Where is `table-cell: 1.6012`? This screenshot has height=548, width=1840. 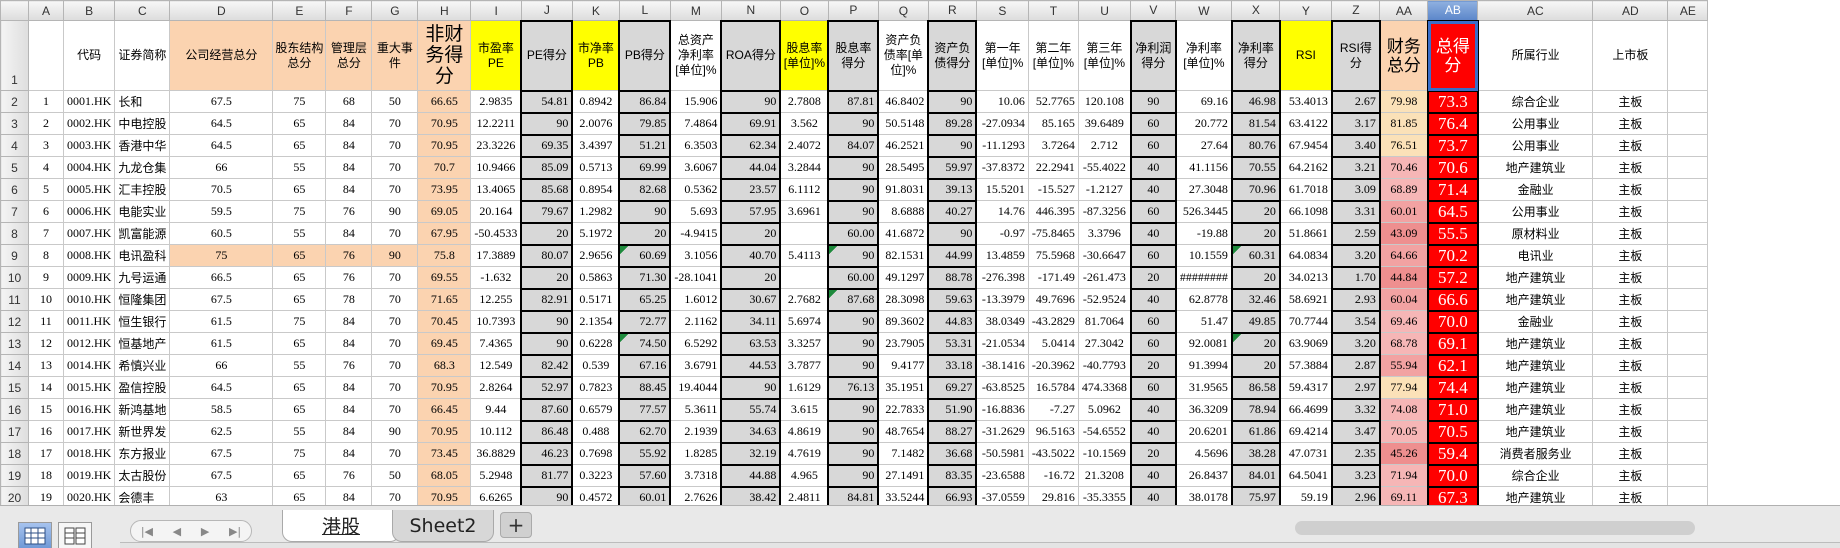 table-cell: 1.6012 is located at coordinates (695, 299).